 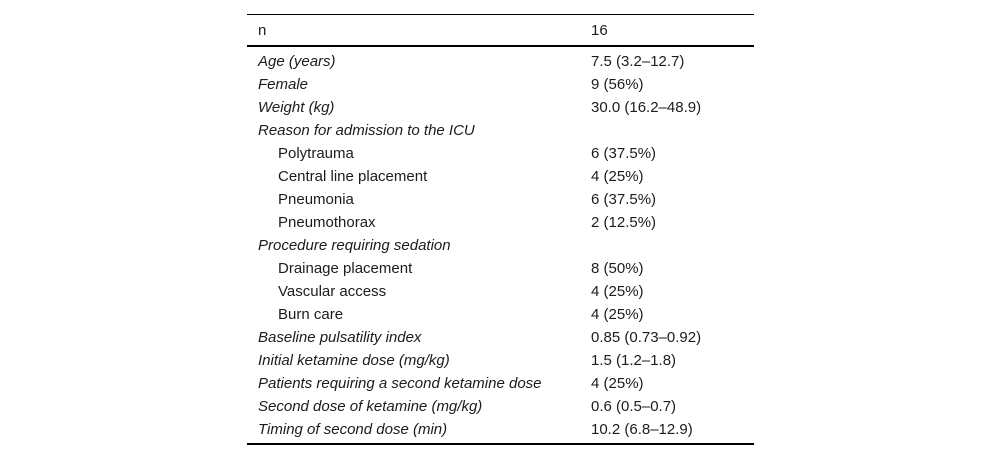 I want to click on row-value-cell: 0.6 (0.5–0.7), so click(x=634, y=406).